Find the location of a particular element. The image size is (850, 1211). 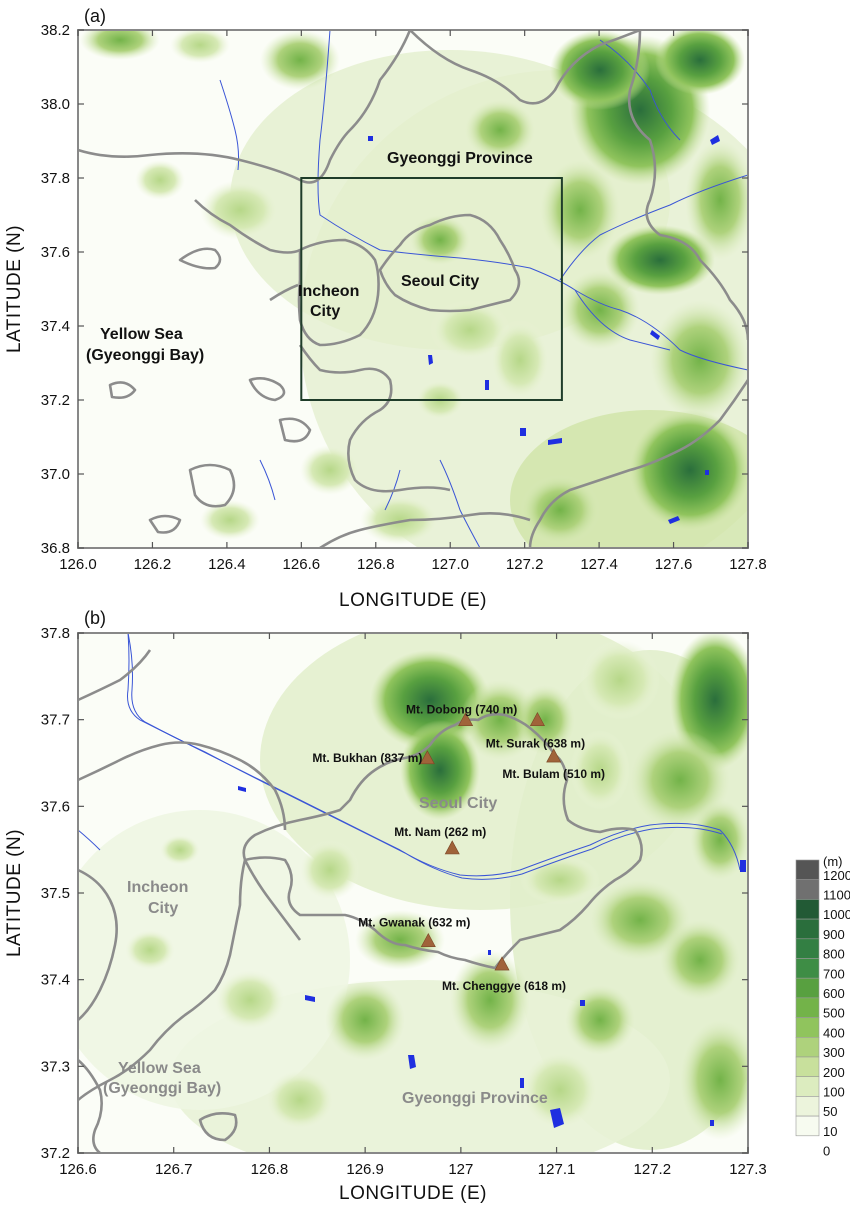

panel-b-ytick-label: 37.5 is located at coordinates (55, 893).